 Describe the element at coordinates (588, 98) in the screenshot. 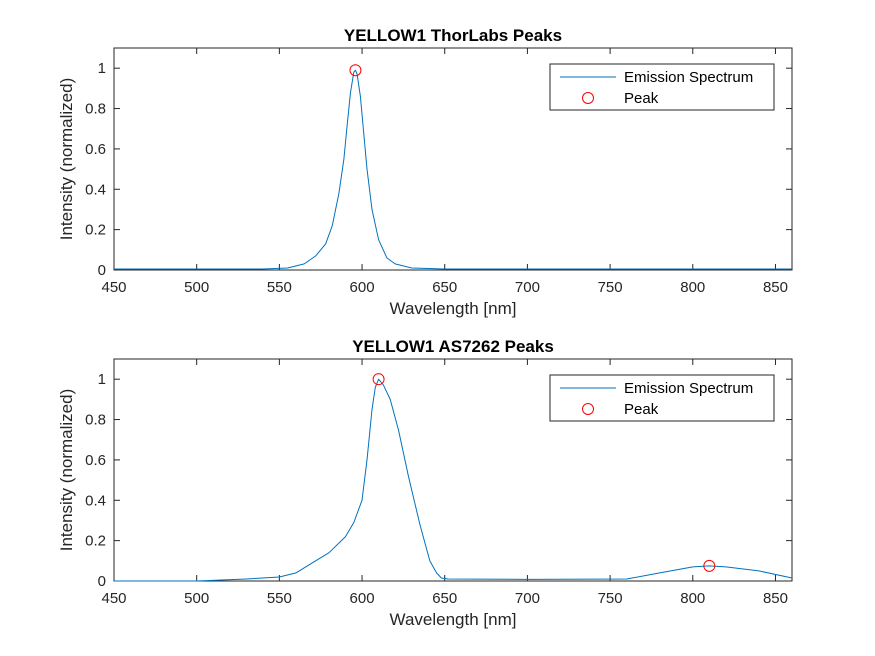

I see `chart-1-legend-peak-swatch` at that location.